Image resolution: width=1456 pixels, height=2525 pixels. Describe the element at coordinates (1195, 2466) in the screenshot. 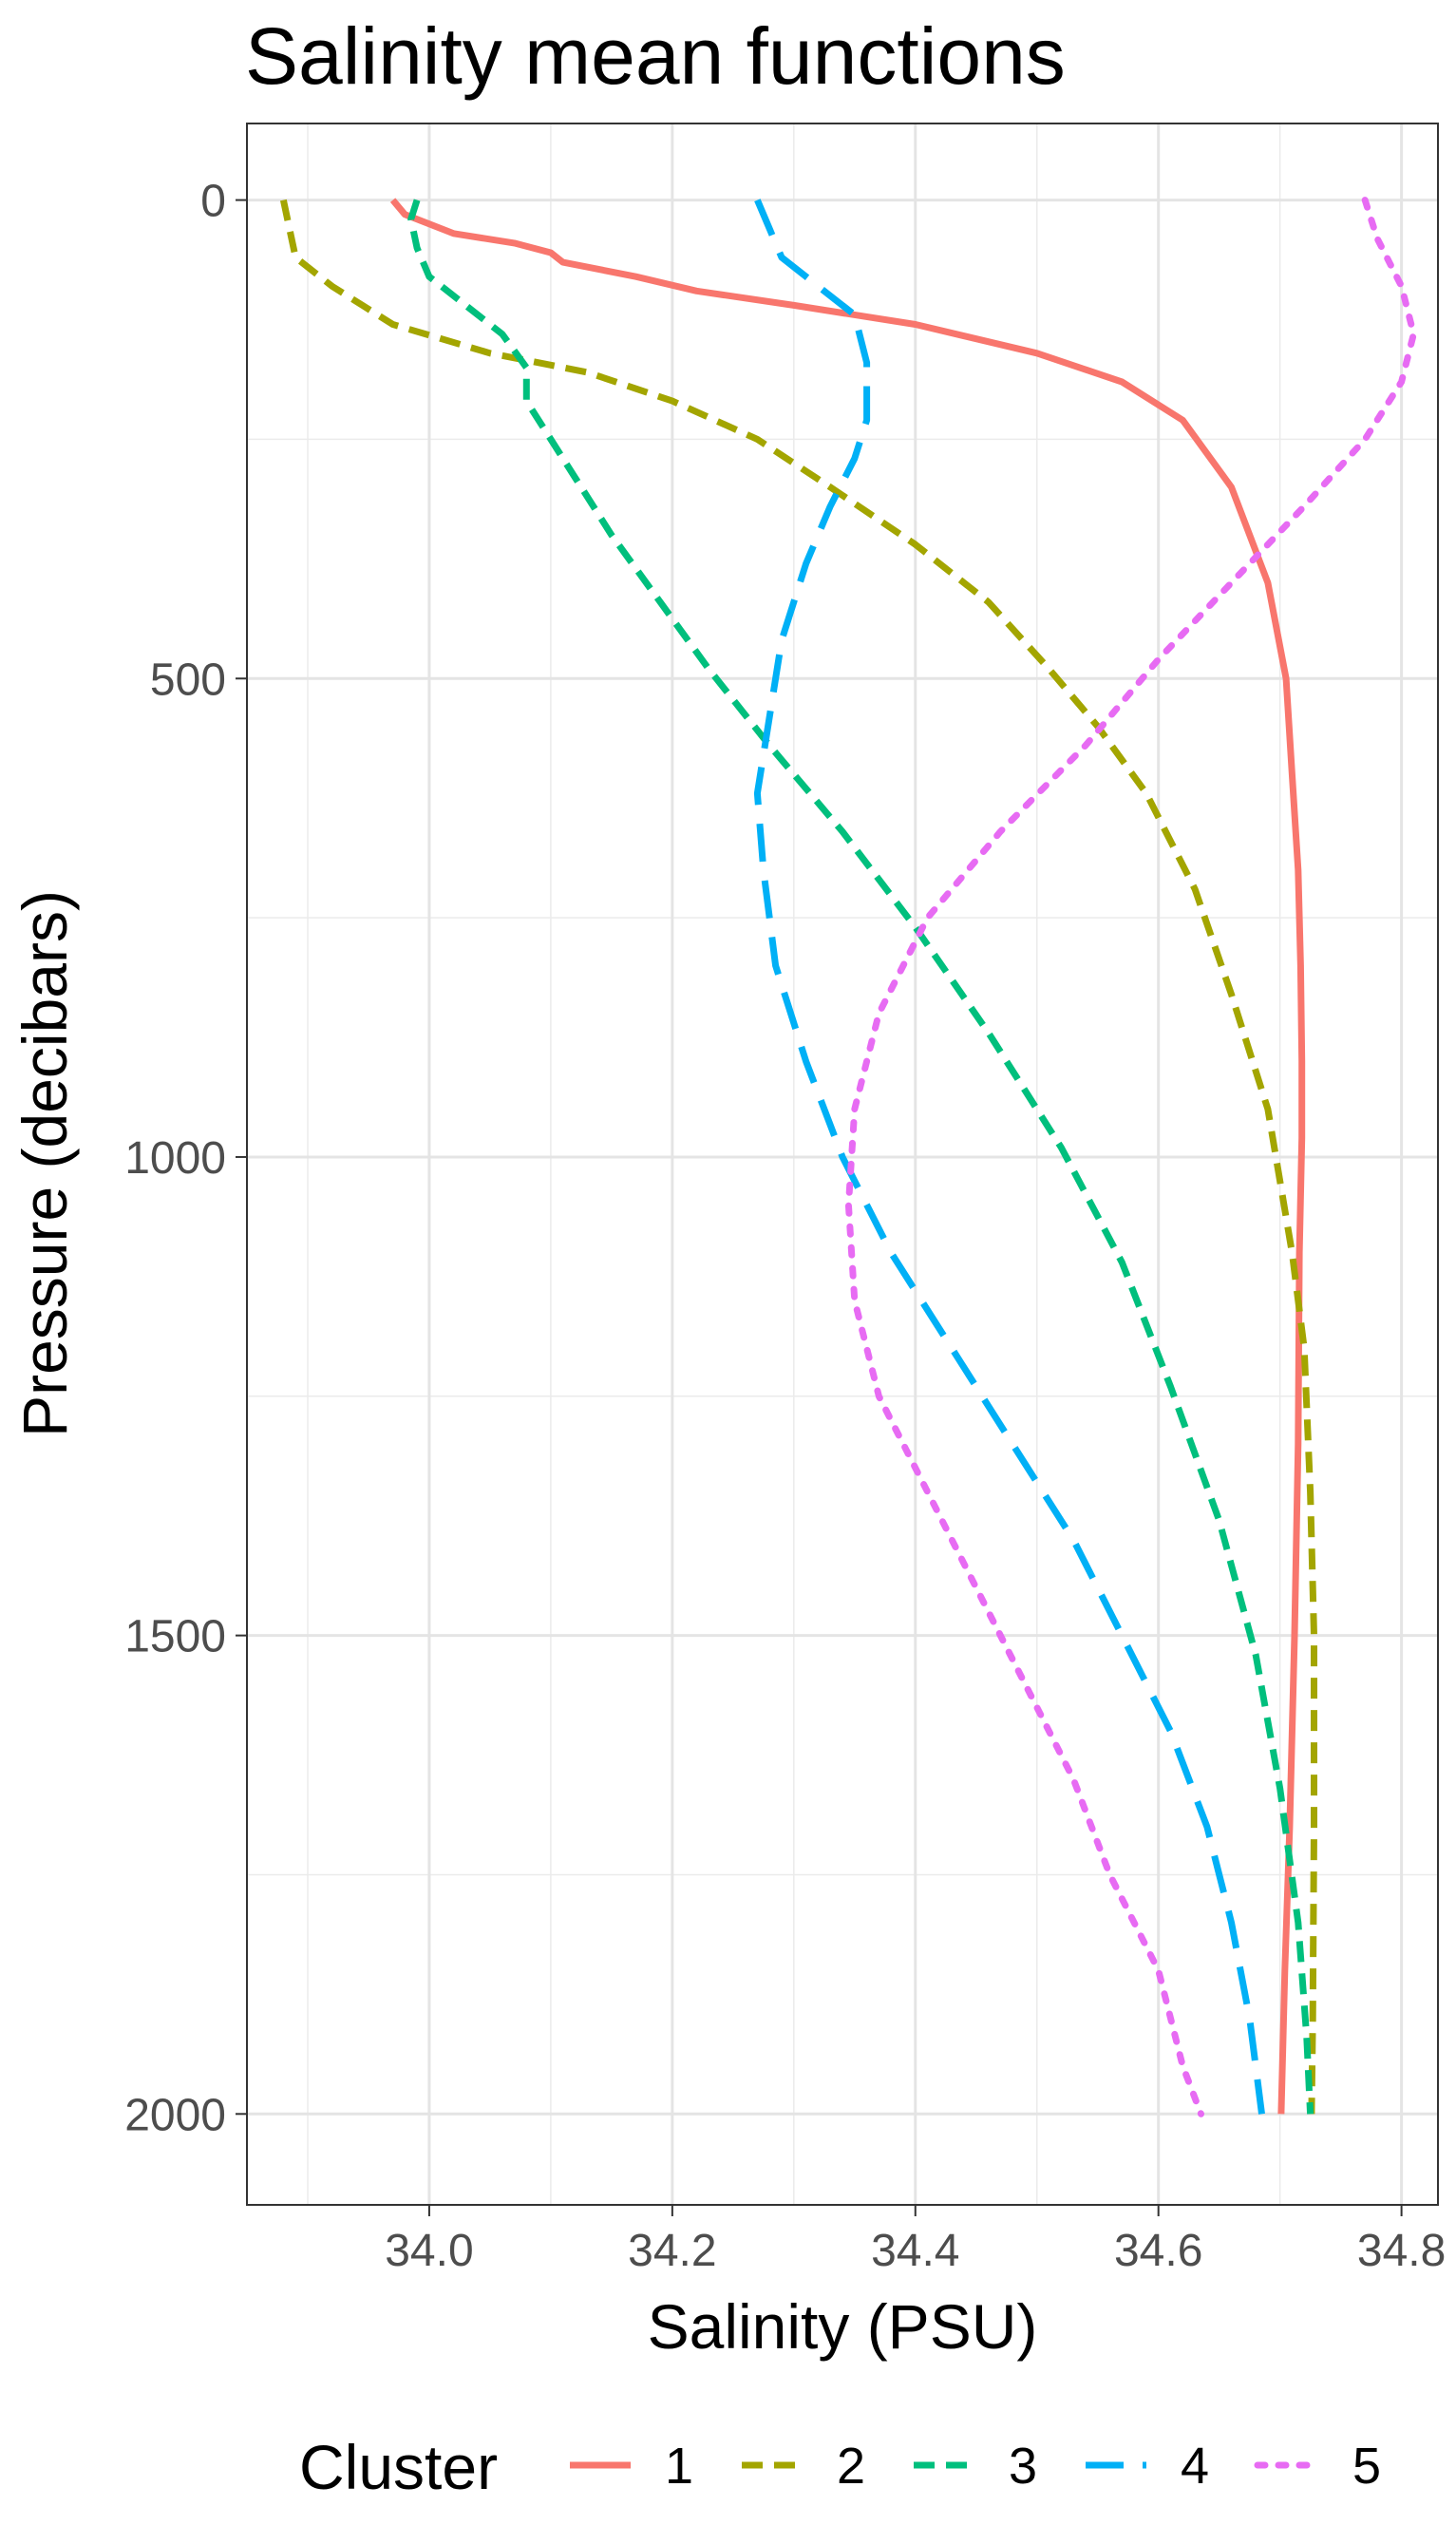

I see `legend-label-cluster-4: 4` at that location.